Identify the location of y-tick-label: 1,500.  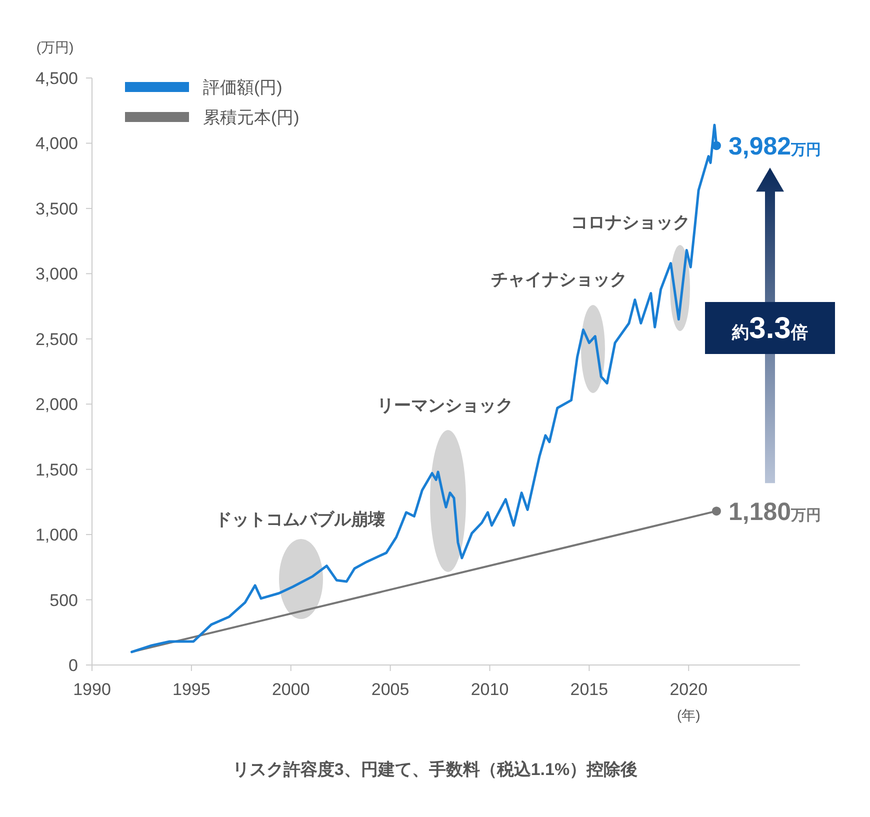
(56, 470).